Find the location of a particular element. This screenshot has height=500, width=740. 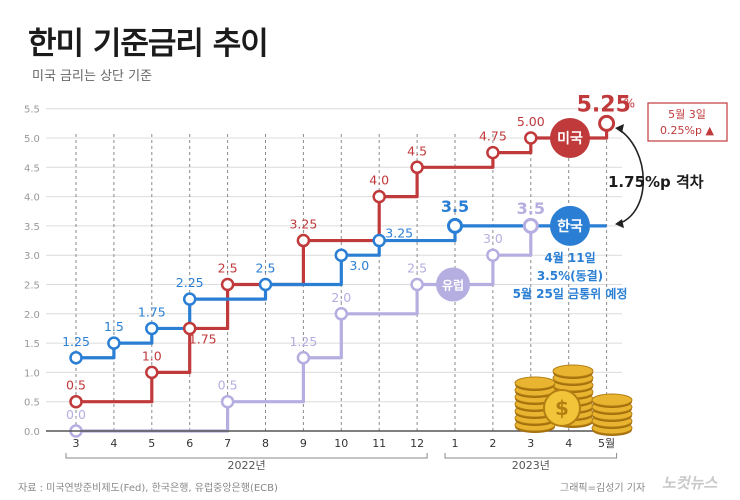

y-tick-label: 1.5 is located at coordinates (32, 344).